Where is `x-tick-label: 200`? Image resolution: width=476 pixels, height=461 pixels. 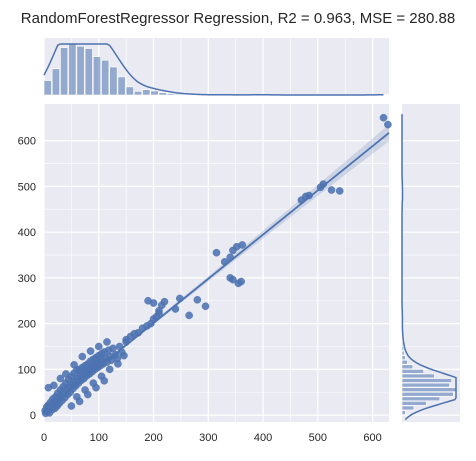 x-tick-label: 200 is located at coordinates (153, 438).